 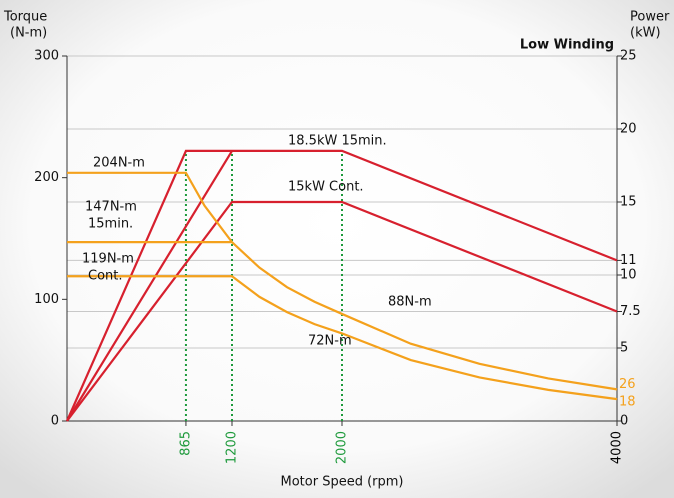 I want to click on x-tick-label: 4000, so click(x=617, y=447).